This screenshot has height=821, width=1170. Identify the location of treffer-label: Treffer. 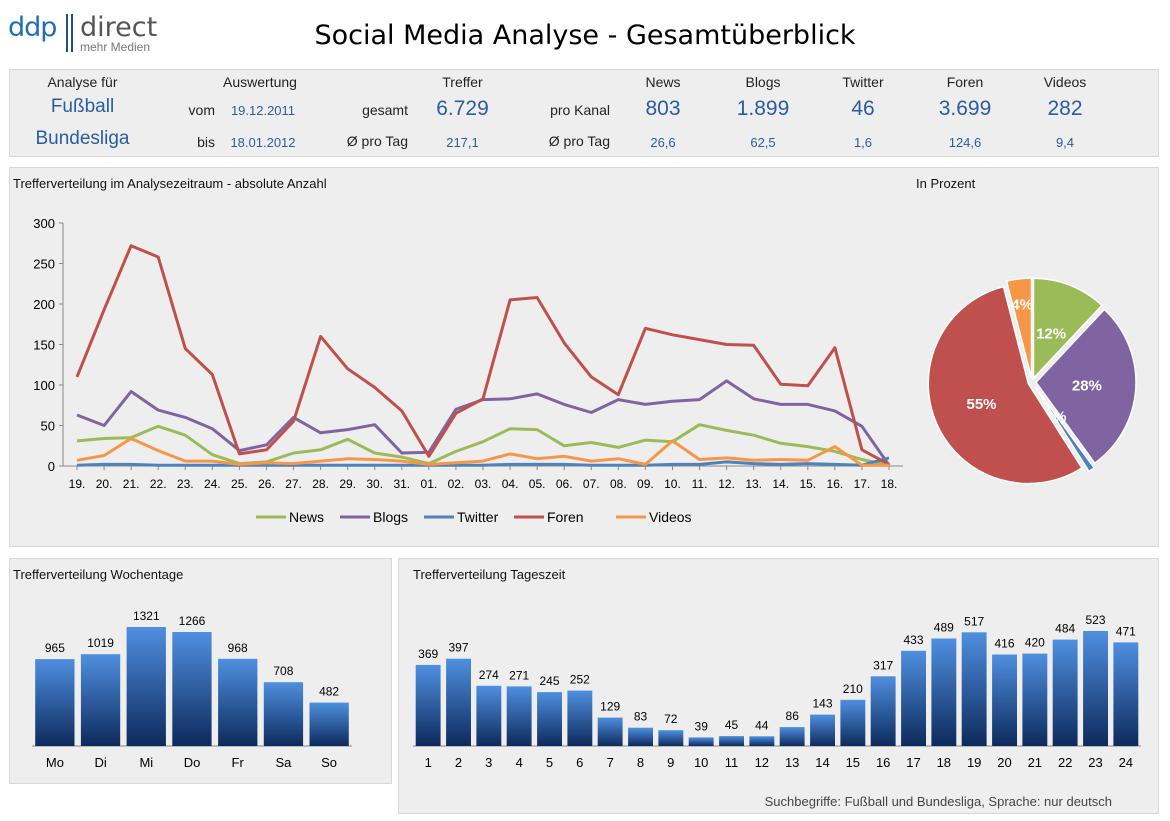
(462, 82).